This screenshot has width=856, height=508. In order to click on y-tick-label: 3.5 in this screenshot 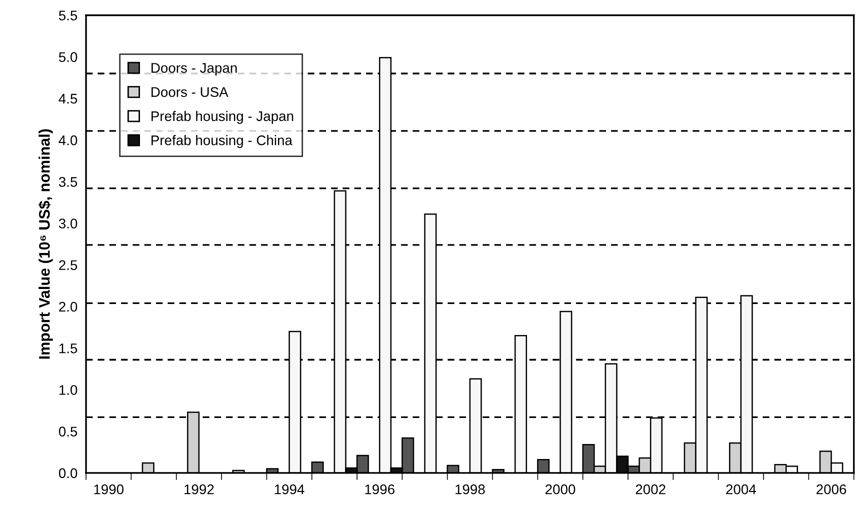, I will do `click(68, 182)`.